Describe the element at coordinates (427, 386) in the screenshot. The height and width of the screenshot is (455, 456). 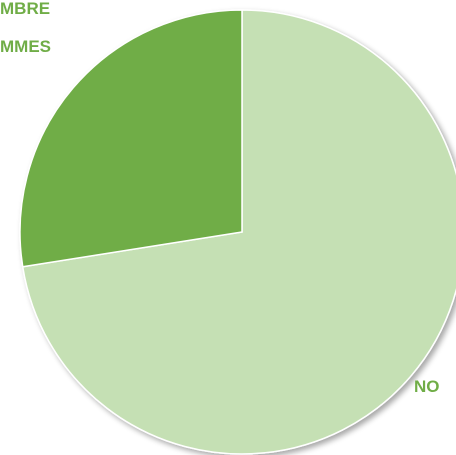
I see `slice-label-main: NO` at that location.